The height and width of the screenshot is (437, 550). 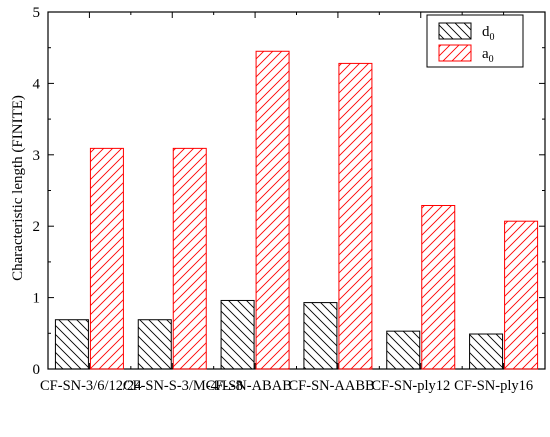 I want to click on y-tick-label: 3, so click(x=37, y=156).